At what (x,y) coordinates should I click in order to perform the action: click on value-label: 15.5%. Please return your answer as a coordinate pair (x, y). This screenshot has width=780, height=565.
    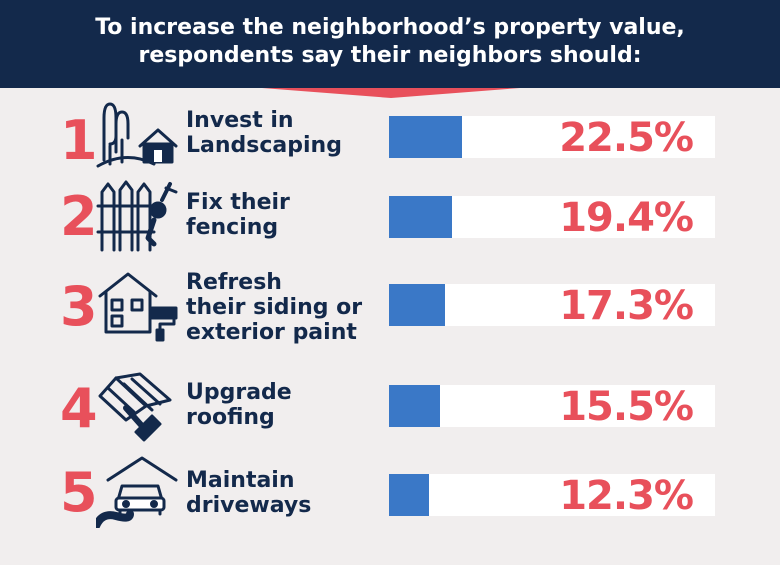
    Looking at the image, I should click on (626, 407).